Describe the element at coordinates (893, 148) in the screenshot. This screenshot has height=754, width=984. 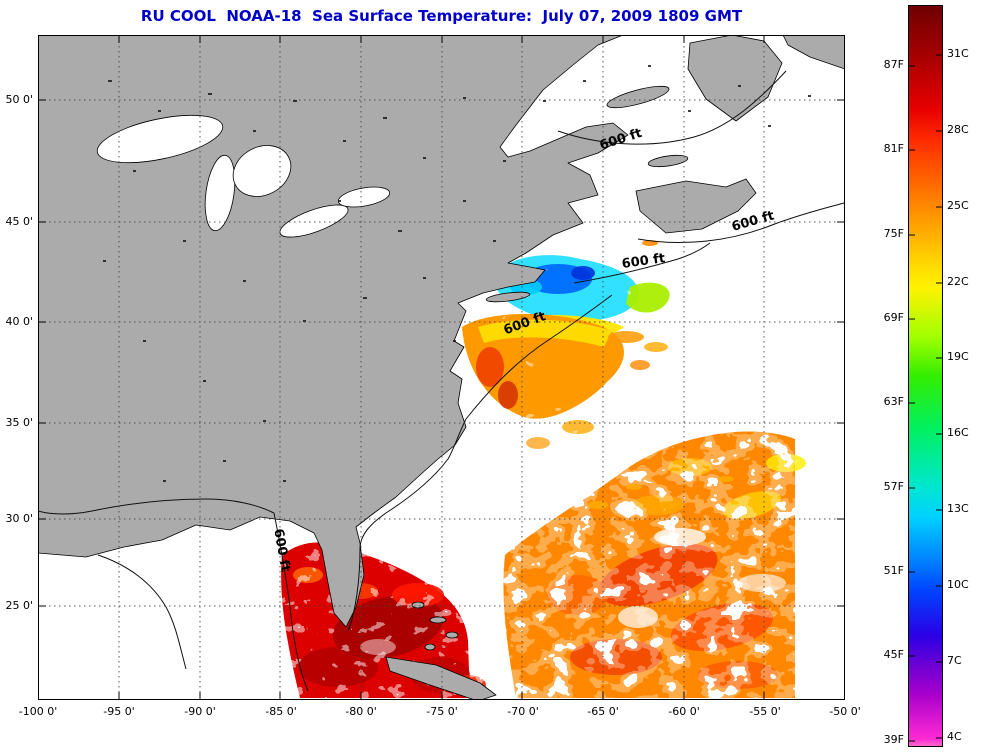
I see `colorbar-f-label: 81F` at that location.